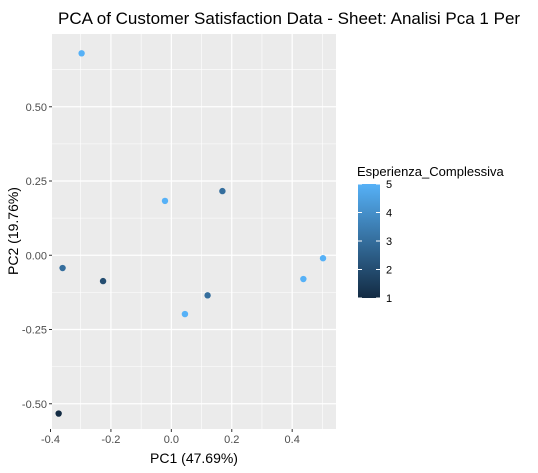  What do you see at coordinates (389, 214) in the screenshot?
I see `legend-tick-label: 4` at bounding box center [389, 214].